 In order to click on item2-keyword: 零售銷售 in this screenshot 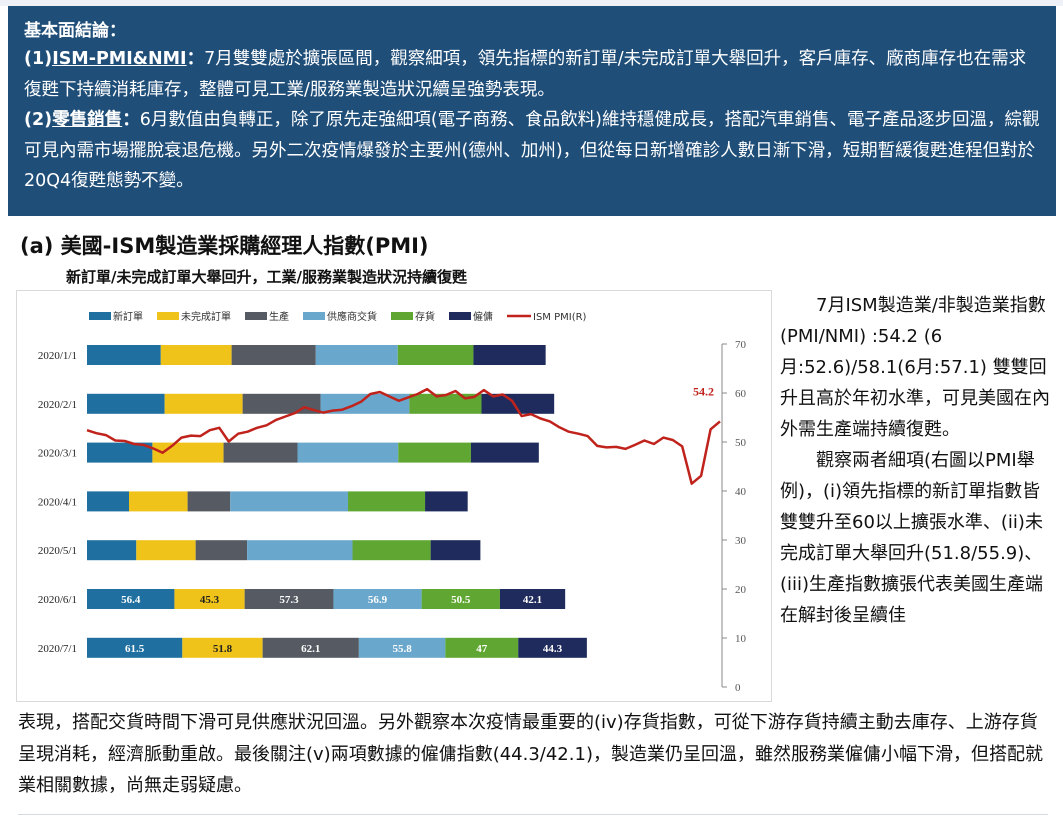, I will do `click(87, 120)`.